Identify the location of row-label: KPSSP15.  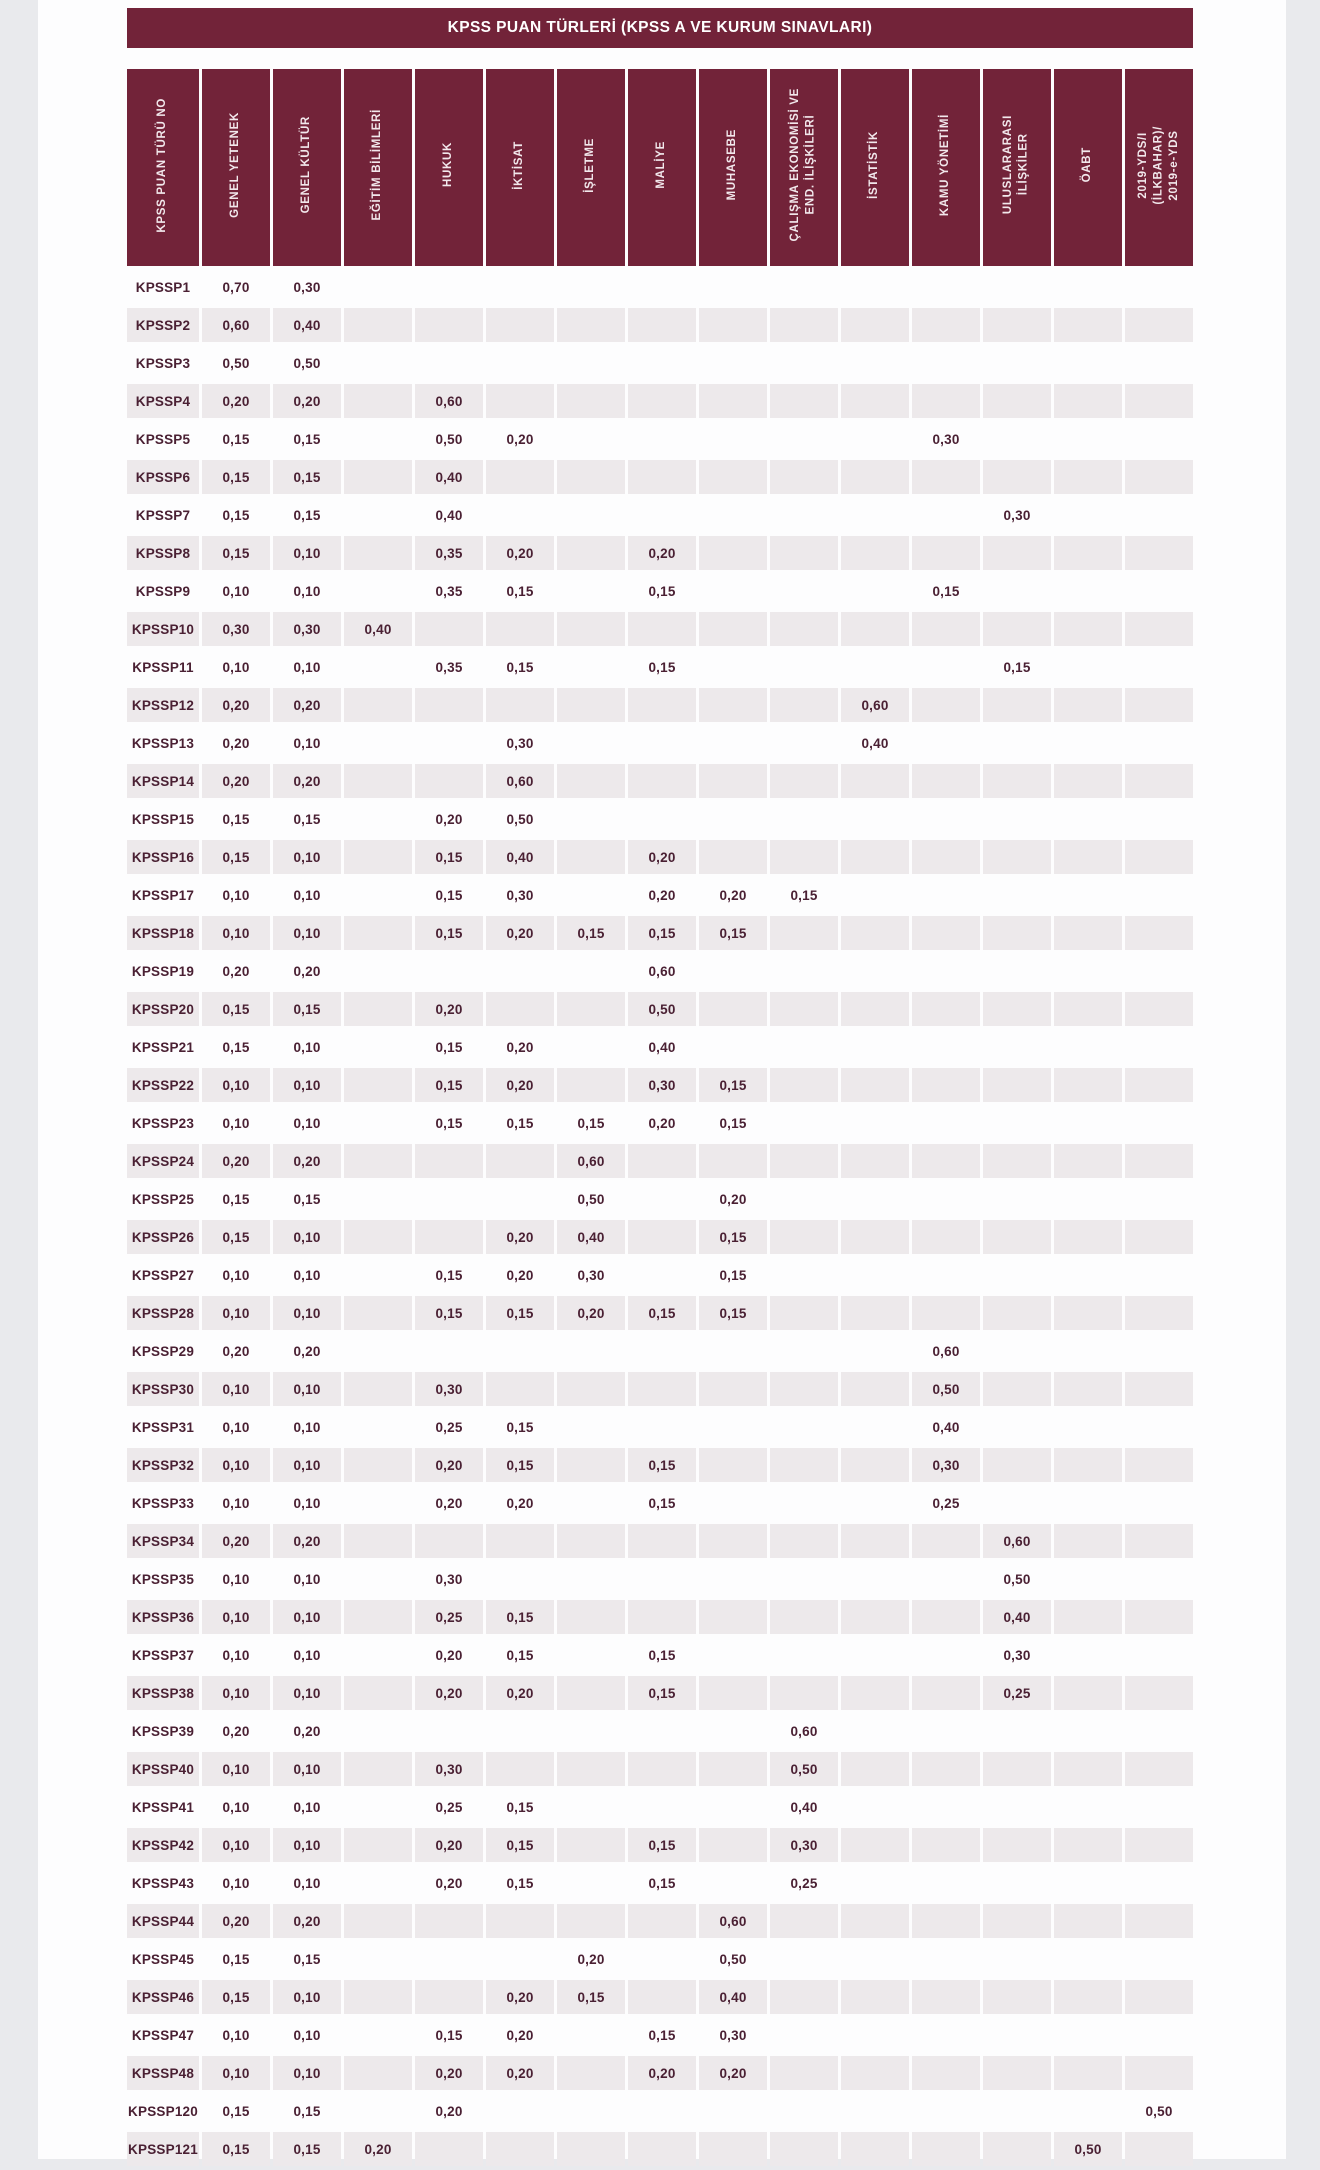
(163, 819).